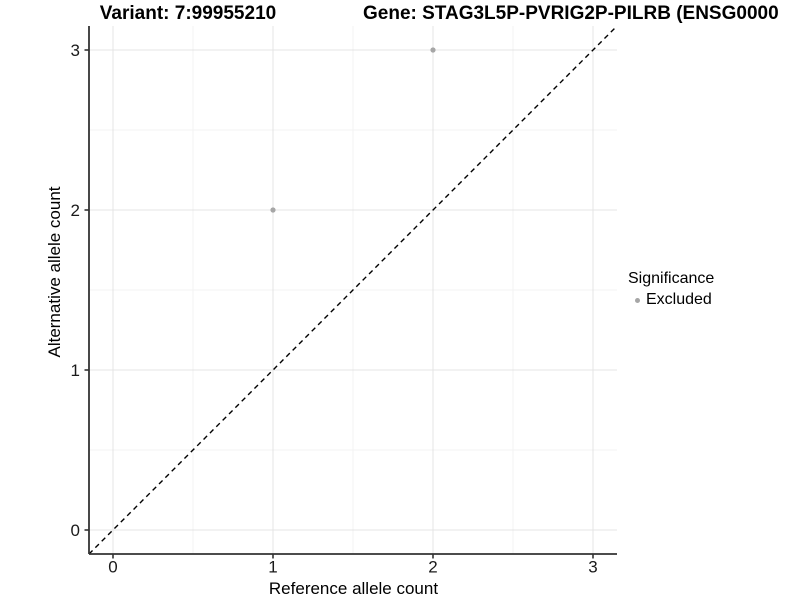 The width and height of the screenshot is (800, 600). I want to click on legend-entry-label: Excluded, so click(679, 299).